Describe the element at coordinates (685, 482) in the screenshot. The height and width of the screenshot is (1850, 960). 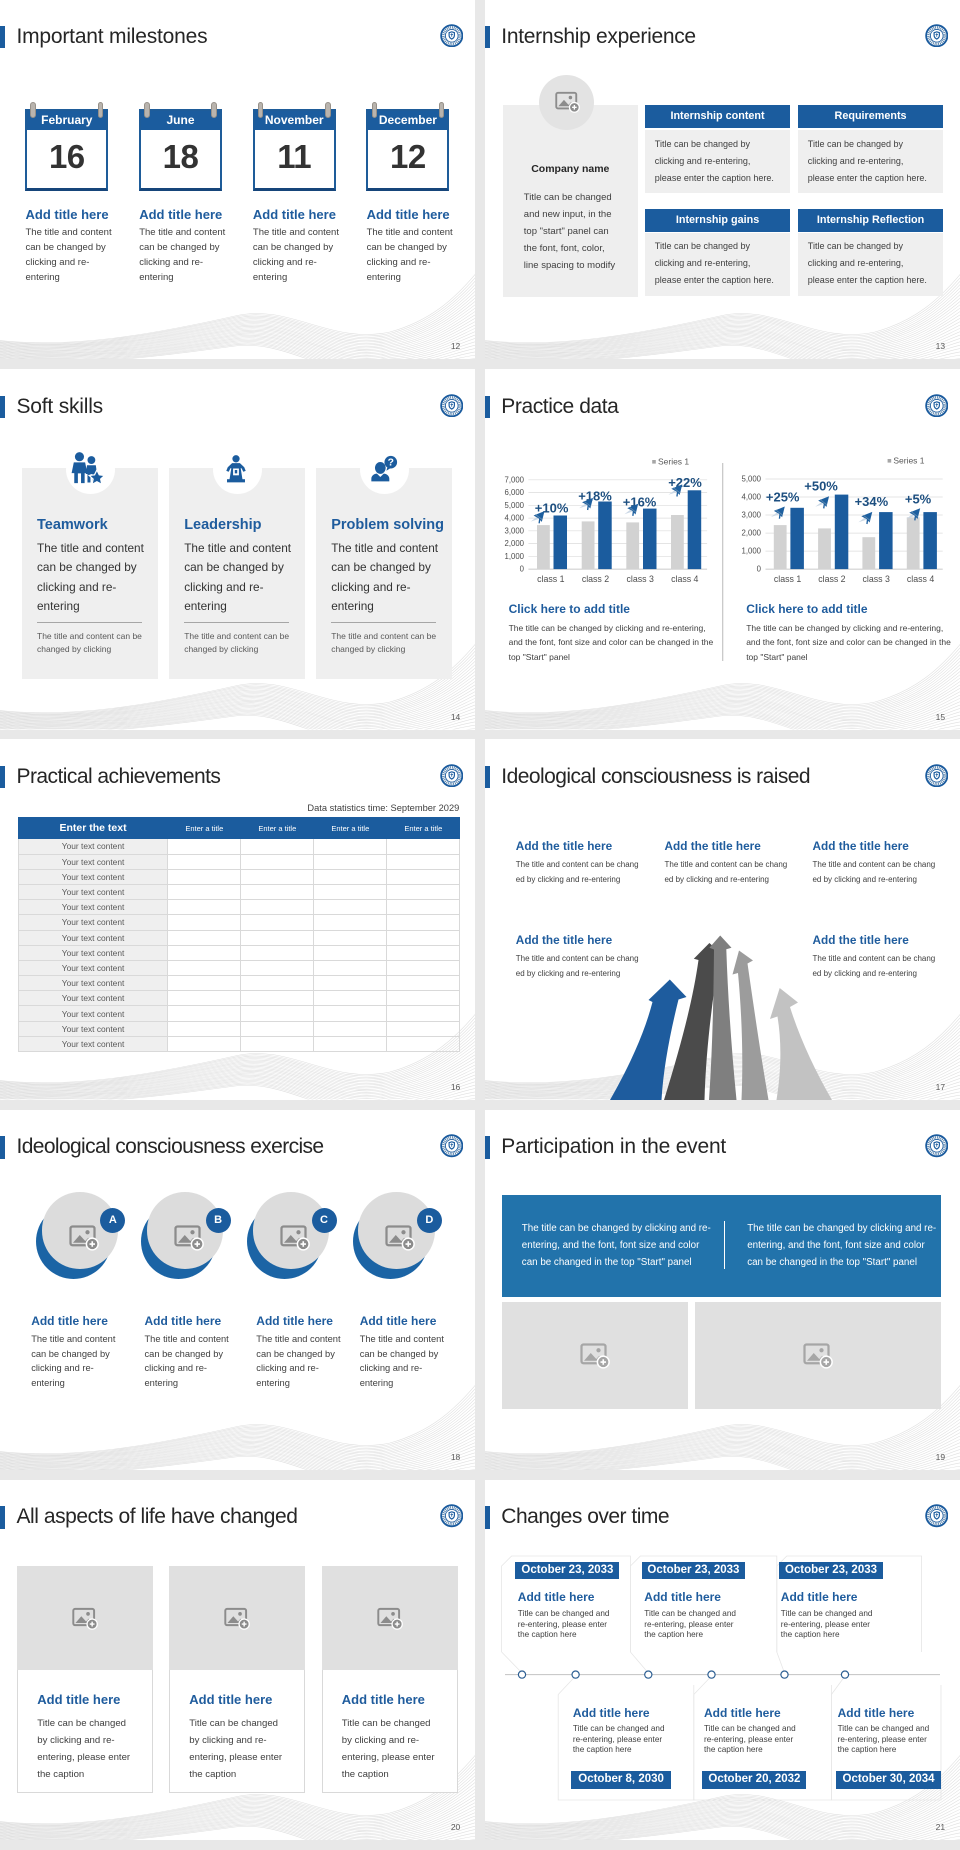
I see `svg-text: +22%` at that location.